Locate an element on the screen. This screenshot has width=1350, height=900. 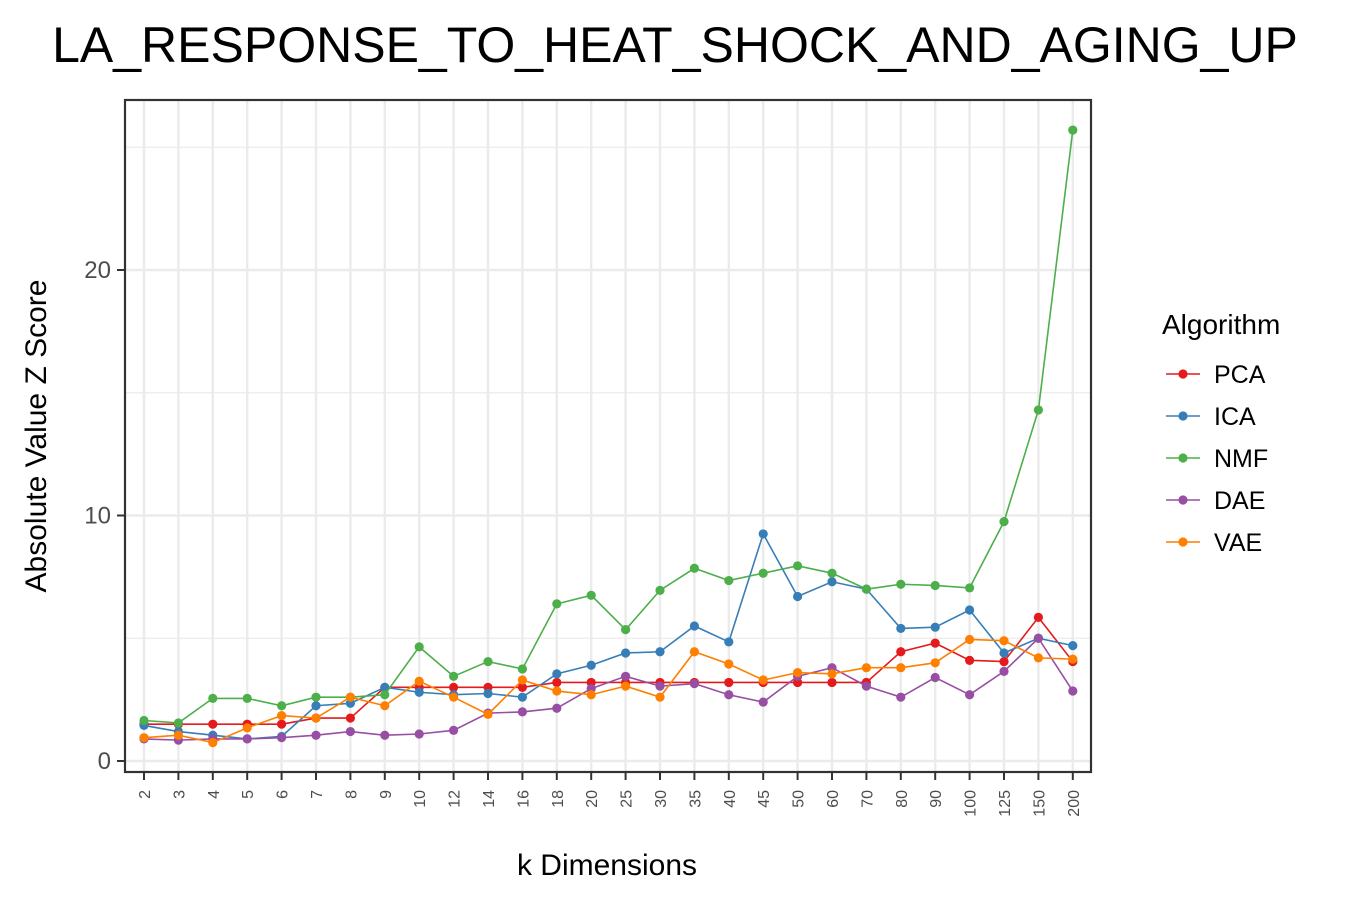
x-tick-label: 90 is located at coordinates (936, 799).